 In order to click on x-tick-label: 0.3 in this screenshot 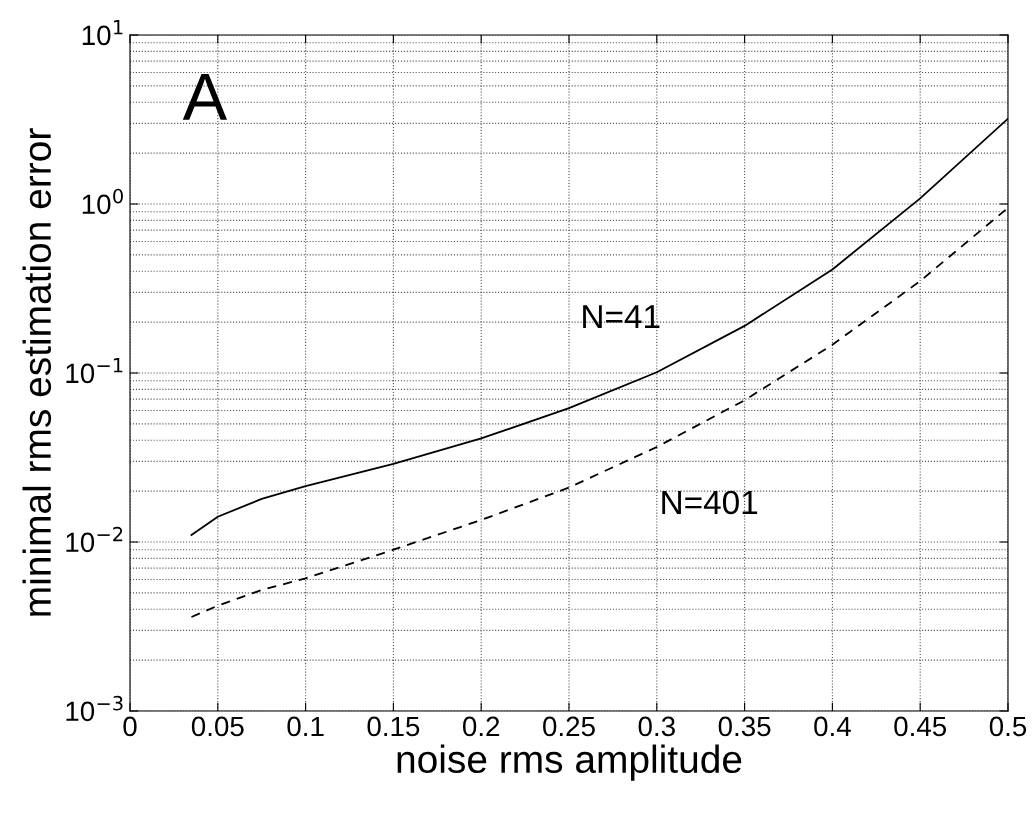, I will do `click(656, 726)`.